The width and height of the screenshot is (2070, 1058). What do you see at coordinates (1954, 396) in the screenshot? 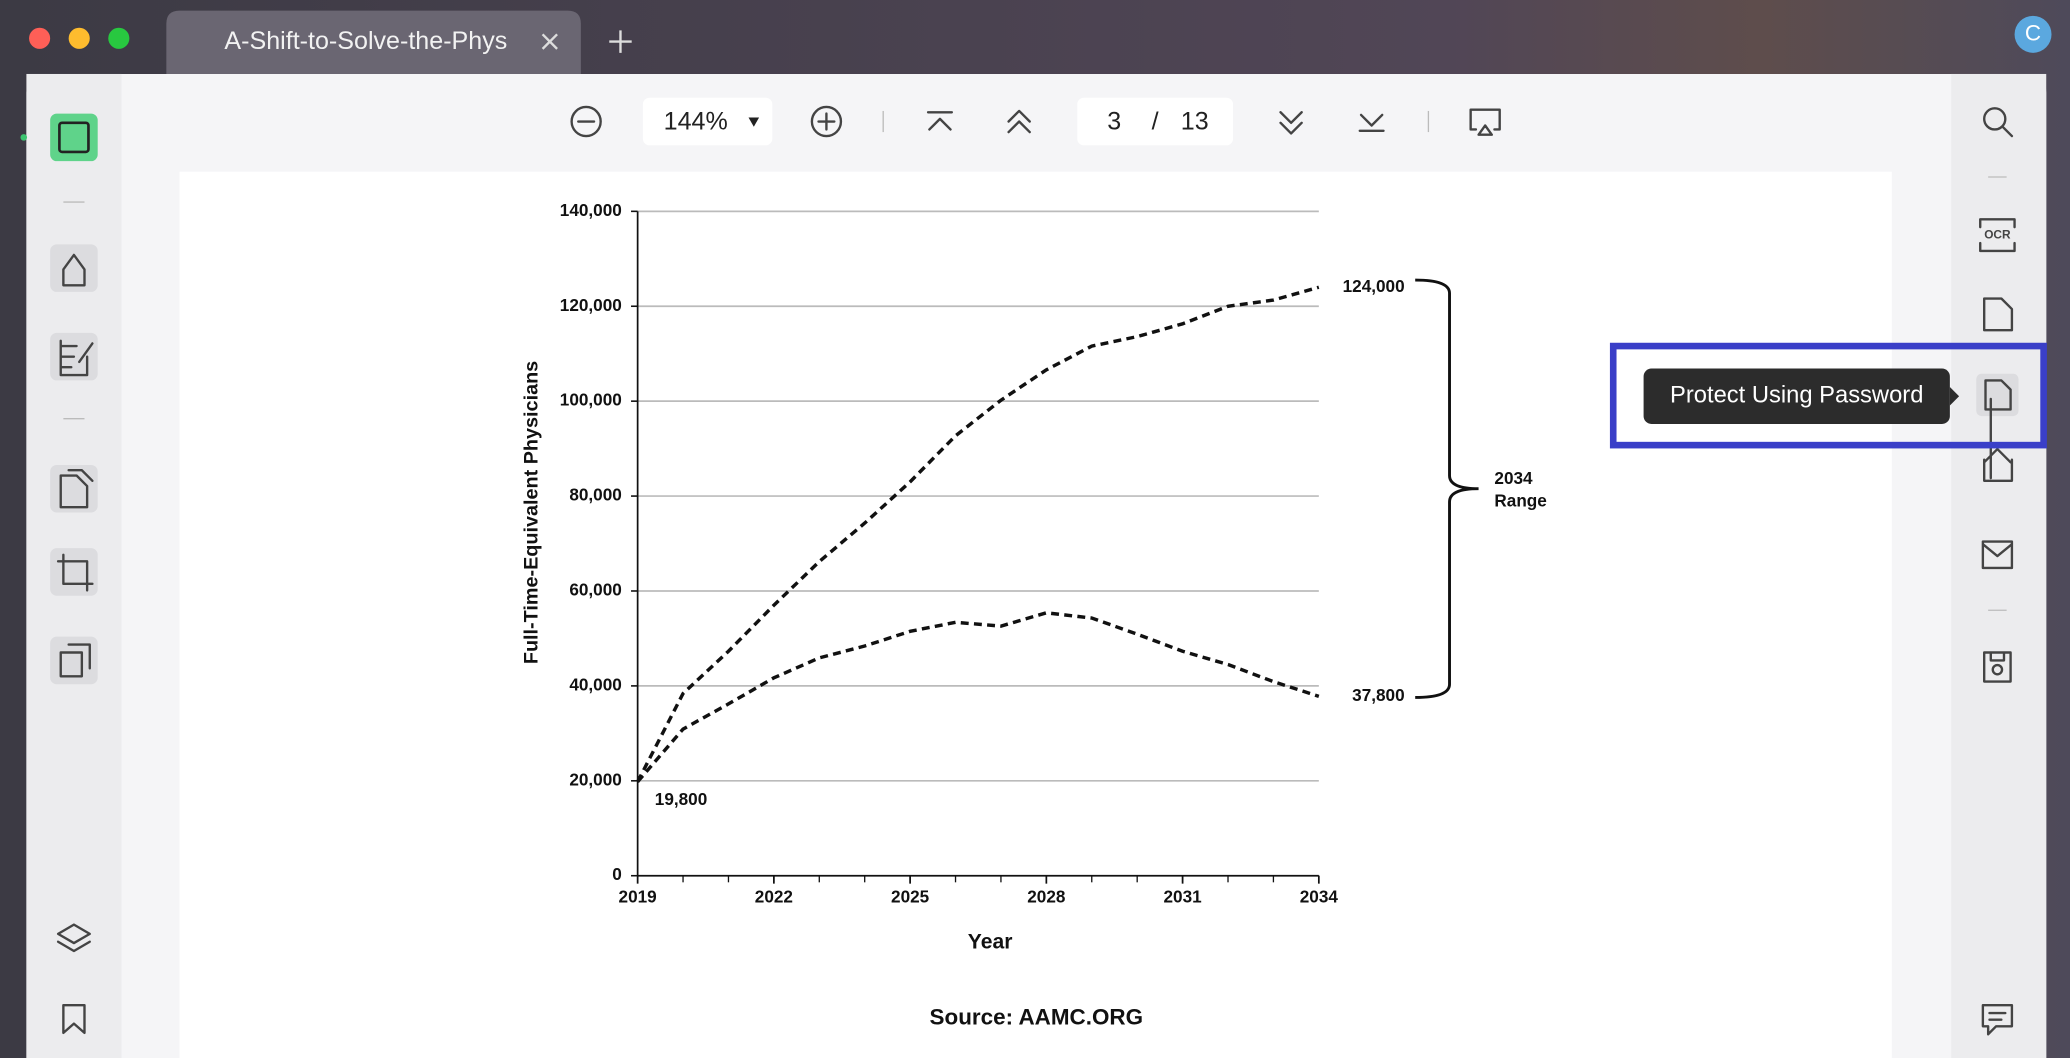
I see `tooltip-arrow` at bounding box center [1954, 396].